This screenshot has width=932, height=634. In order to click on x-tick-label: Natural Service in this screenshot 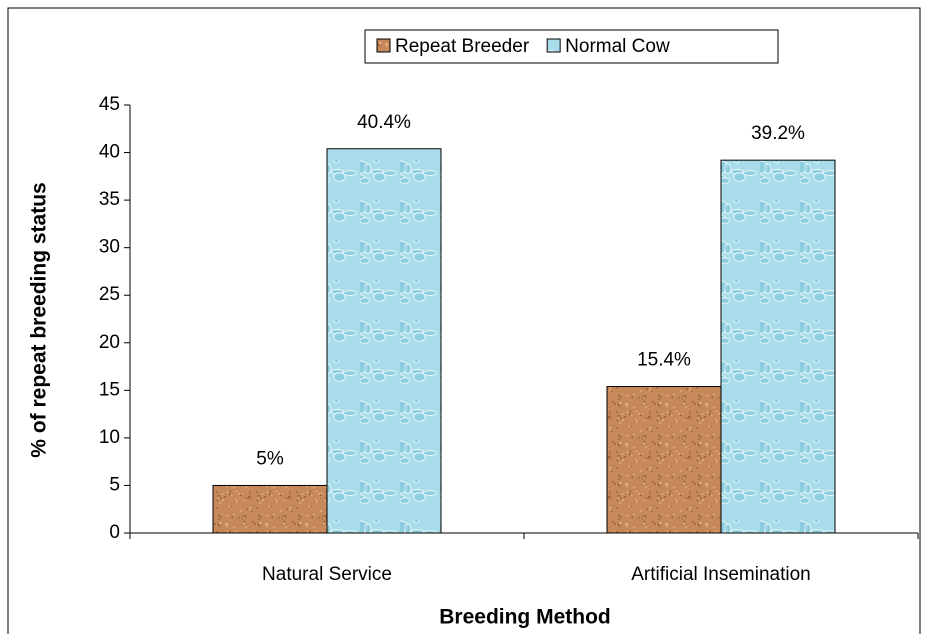, I will do `click(327, 574)`.